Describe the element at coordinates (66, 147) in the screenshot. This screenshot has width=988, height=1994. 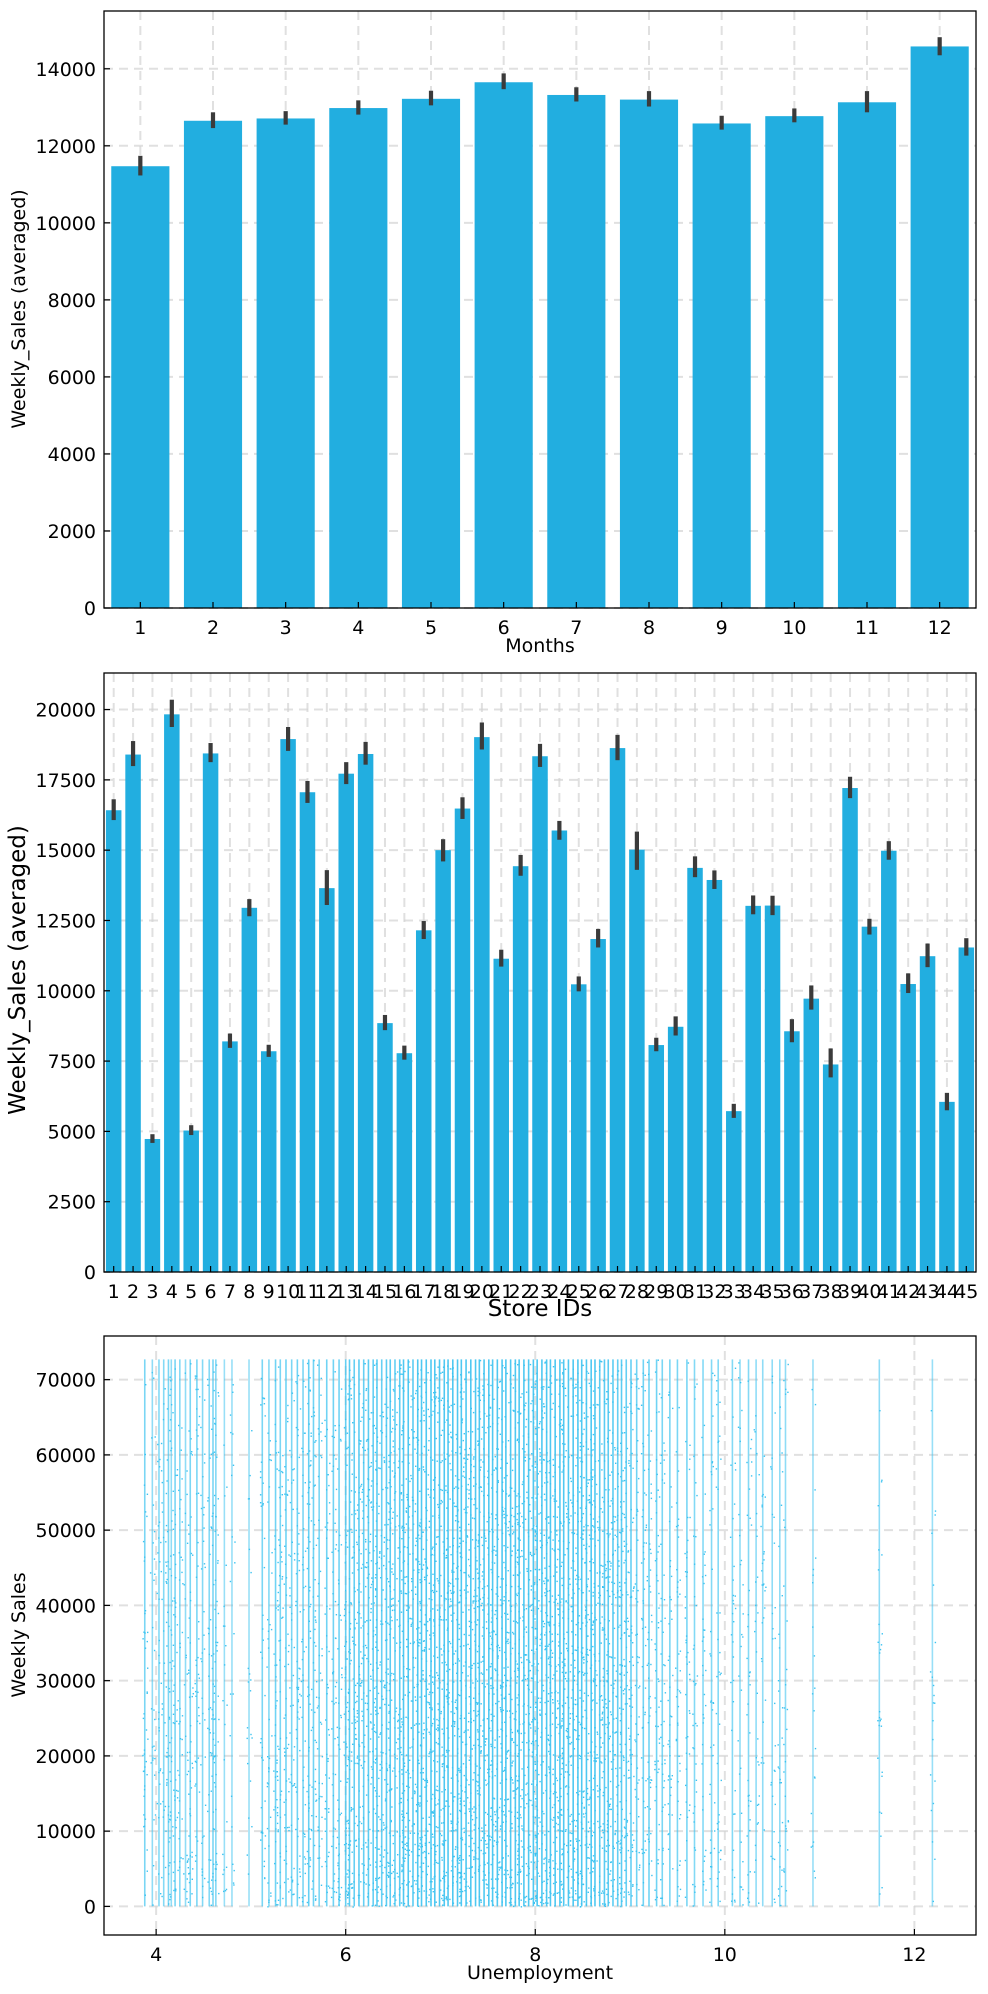
I see `y-tick-label: 12000` at that location.